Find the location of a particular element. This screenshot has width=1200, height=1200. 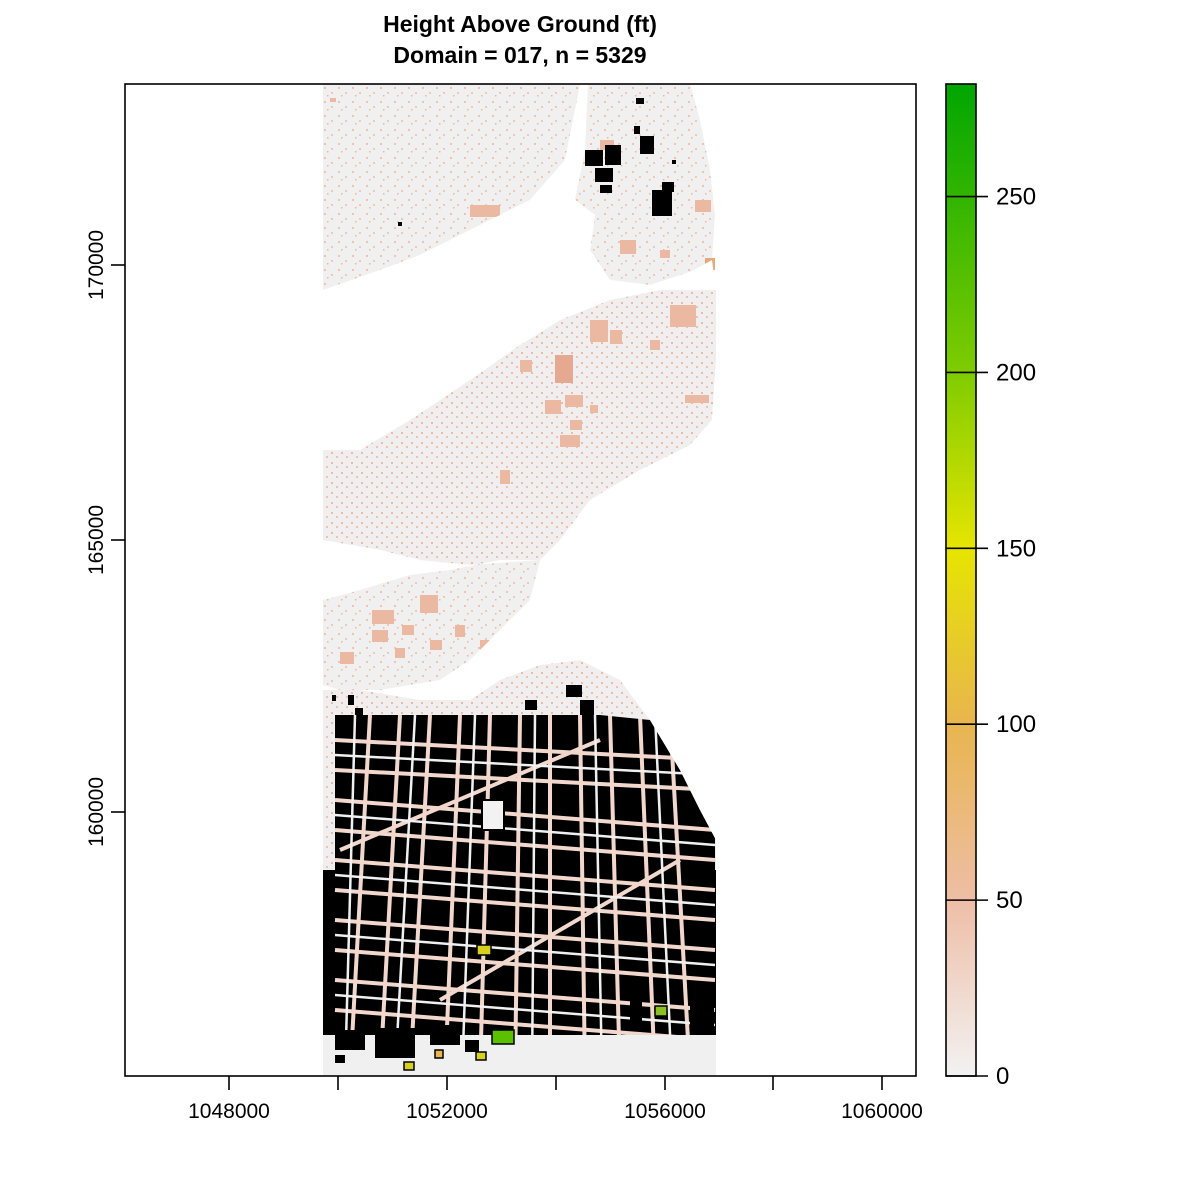

colorbar: 0 50 100 150 200 250 is located at coordinates (990, 586).